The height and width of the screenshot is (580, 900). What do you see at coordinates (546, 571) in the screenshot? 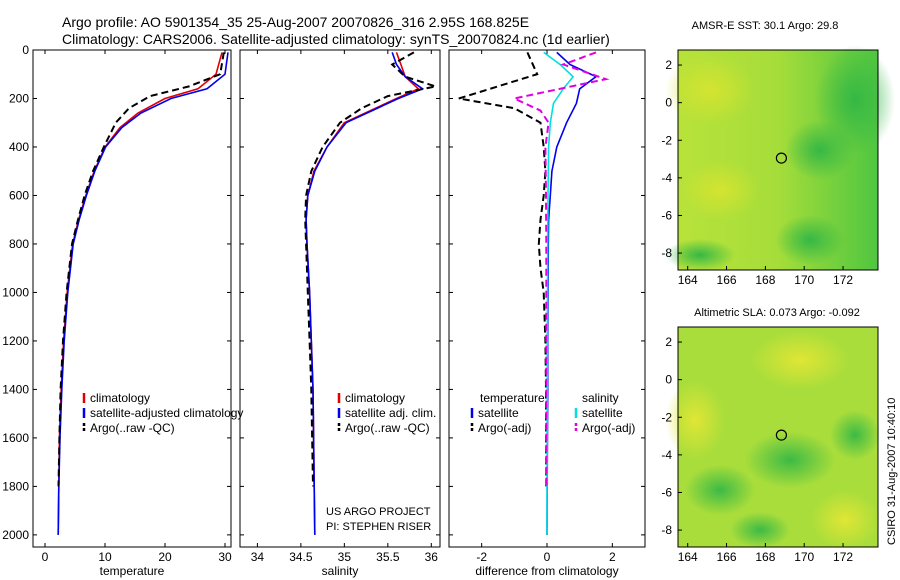
I see `difference-xlabel: difference from climatology` at bounding box center [546, 571].